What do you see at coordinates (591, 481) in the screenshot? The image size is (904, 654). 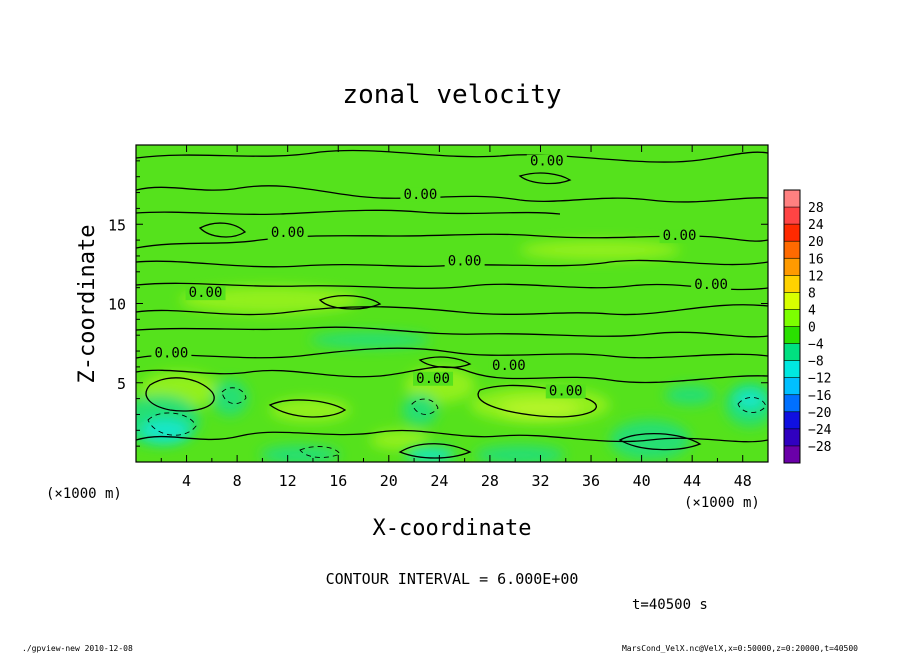 I see `x-tick-label: 36` at bounding box center [591, 481].